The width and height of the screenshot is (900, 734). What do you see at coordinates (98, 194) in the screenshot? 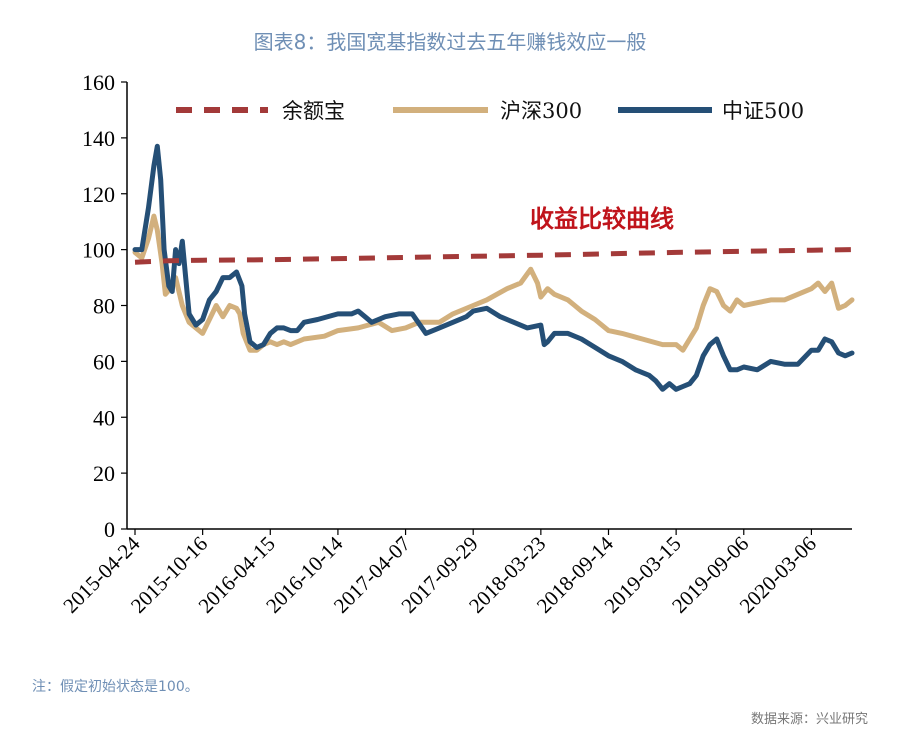
I see `y-tick-label: 120` at bounding box center [98, 194].